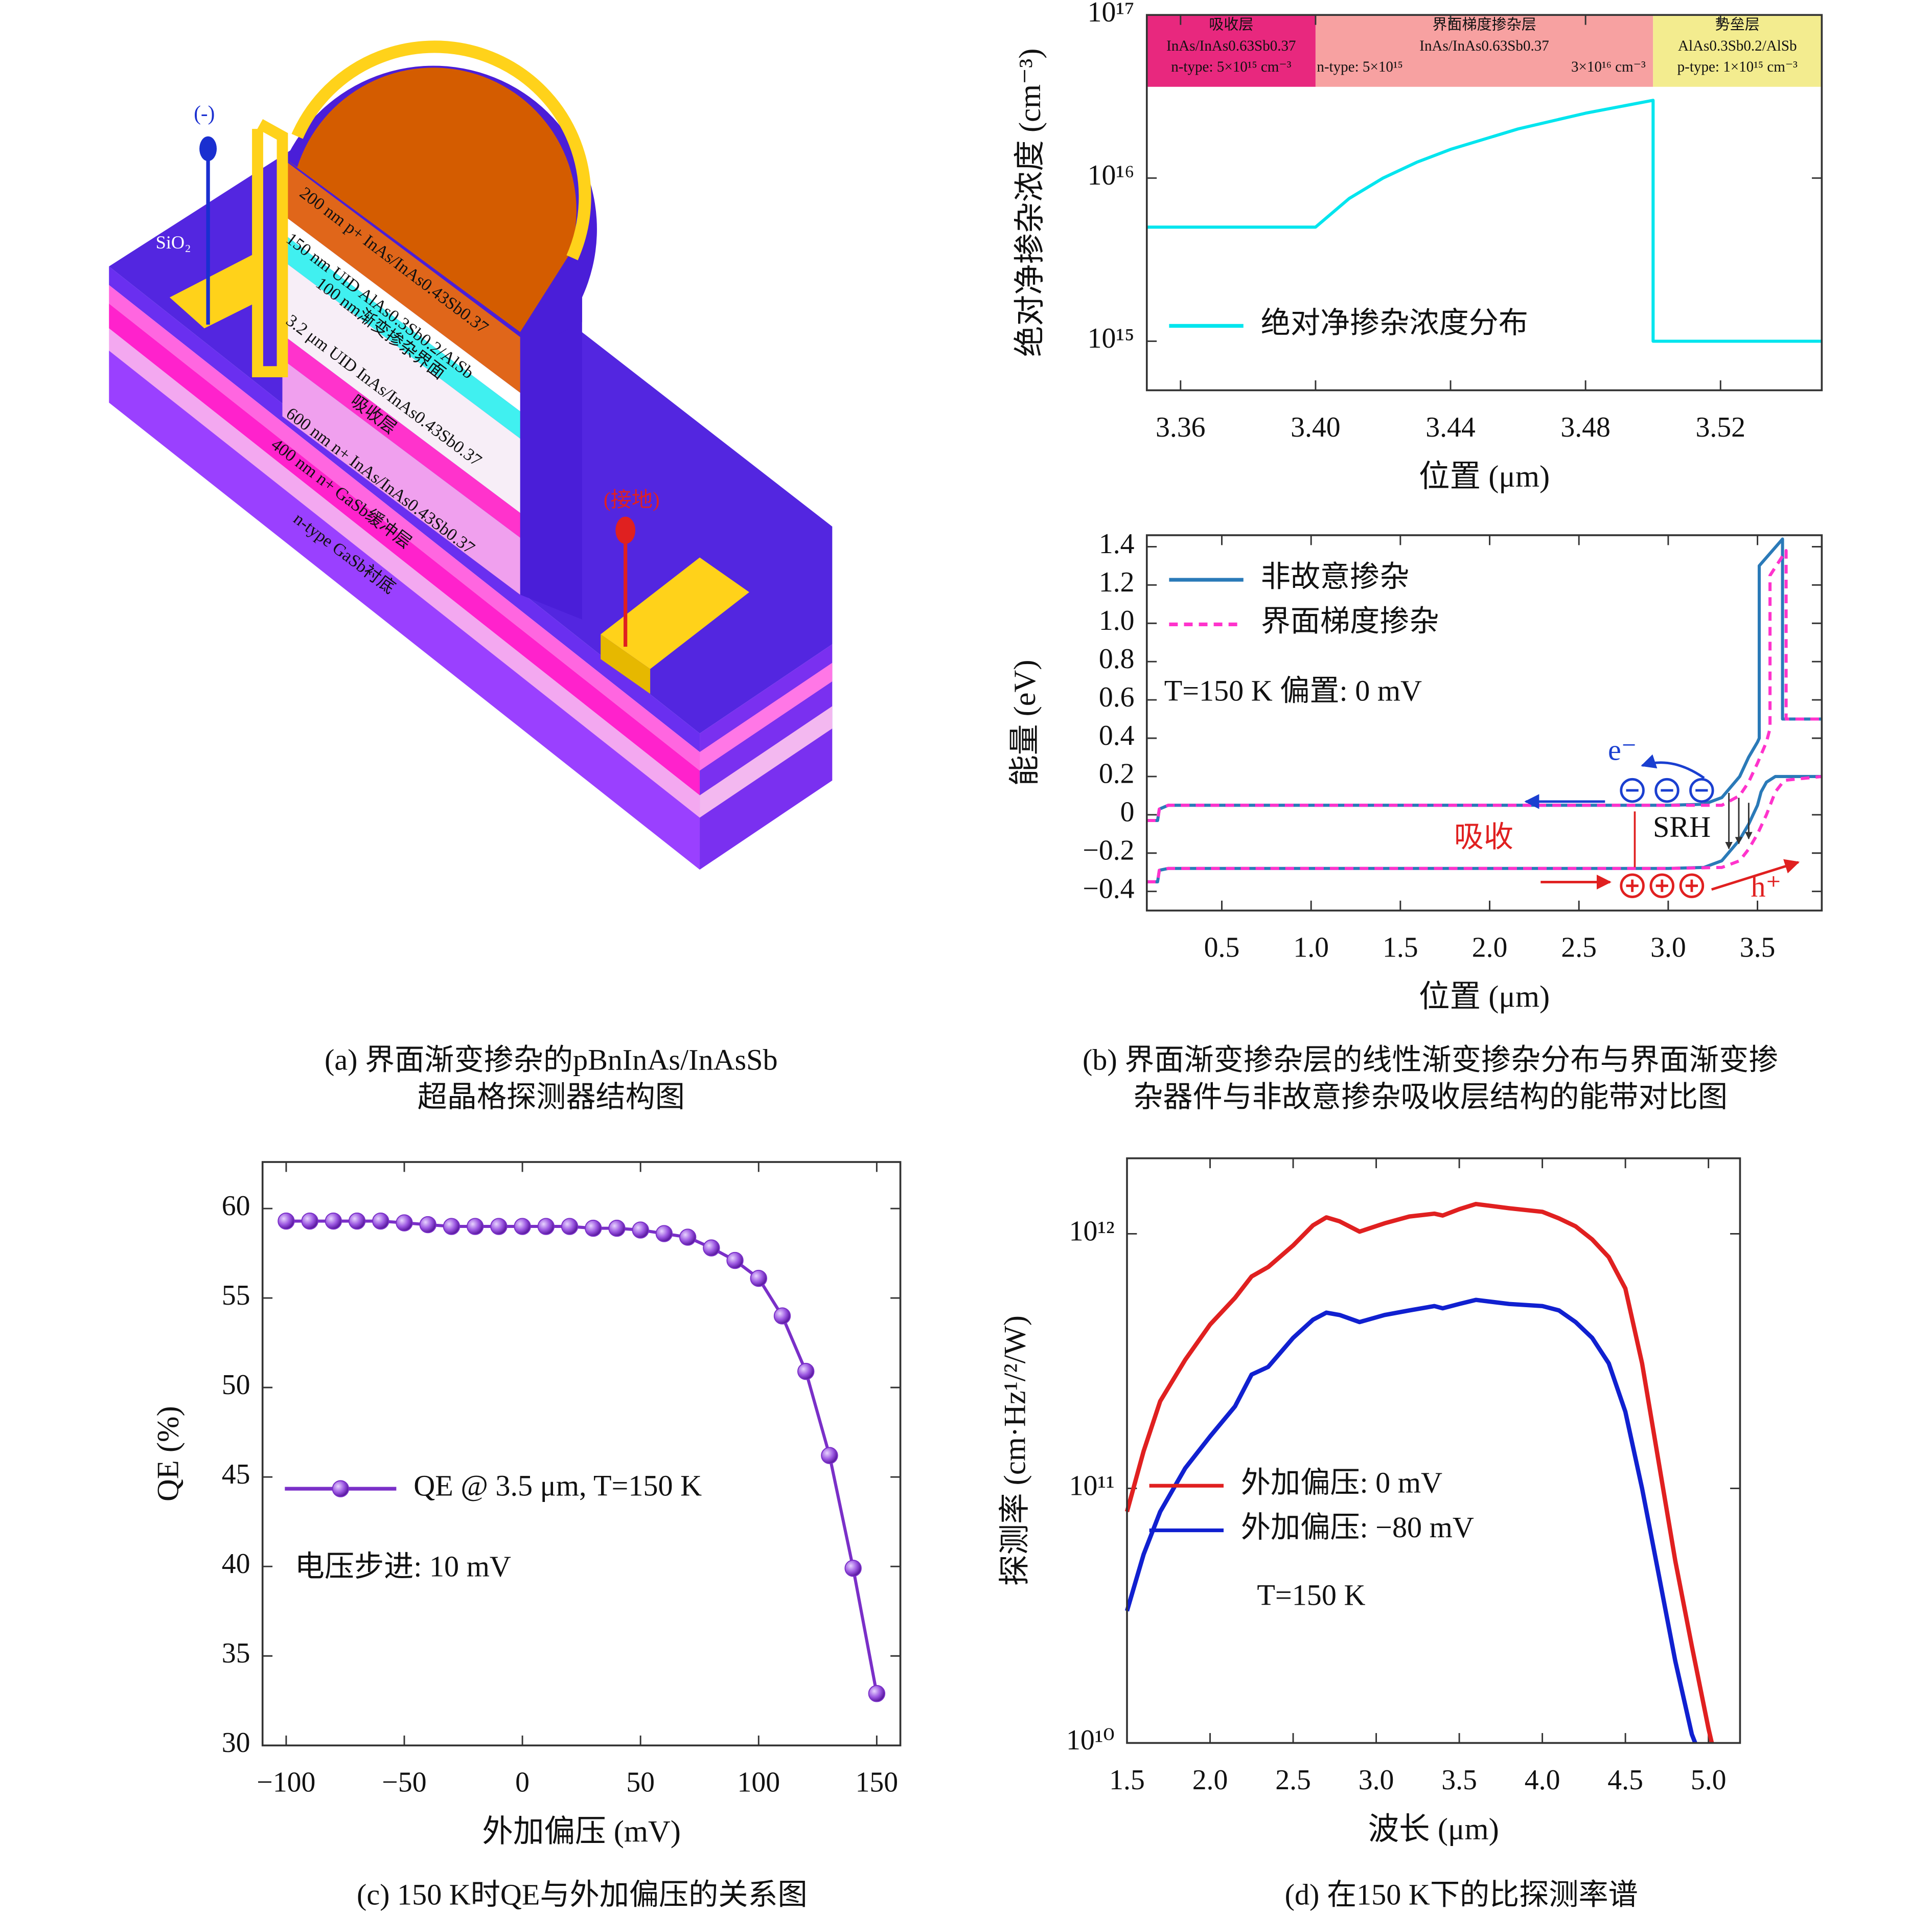  What do you see at coordinates (1483, 836) in the screenshot?
I see `annotation: 吸收` at bounding box center [1483, 836].